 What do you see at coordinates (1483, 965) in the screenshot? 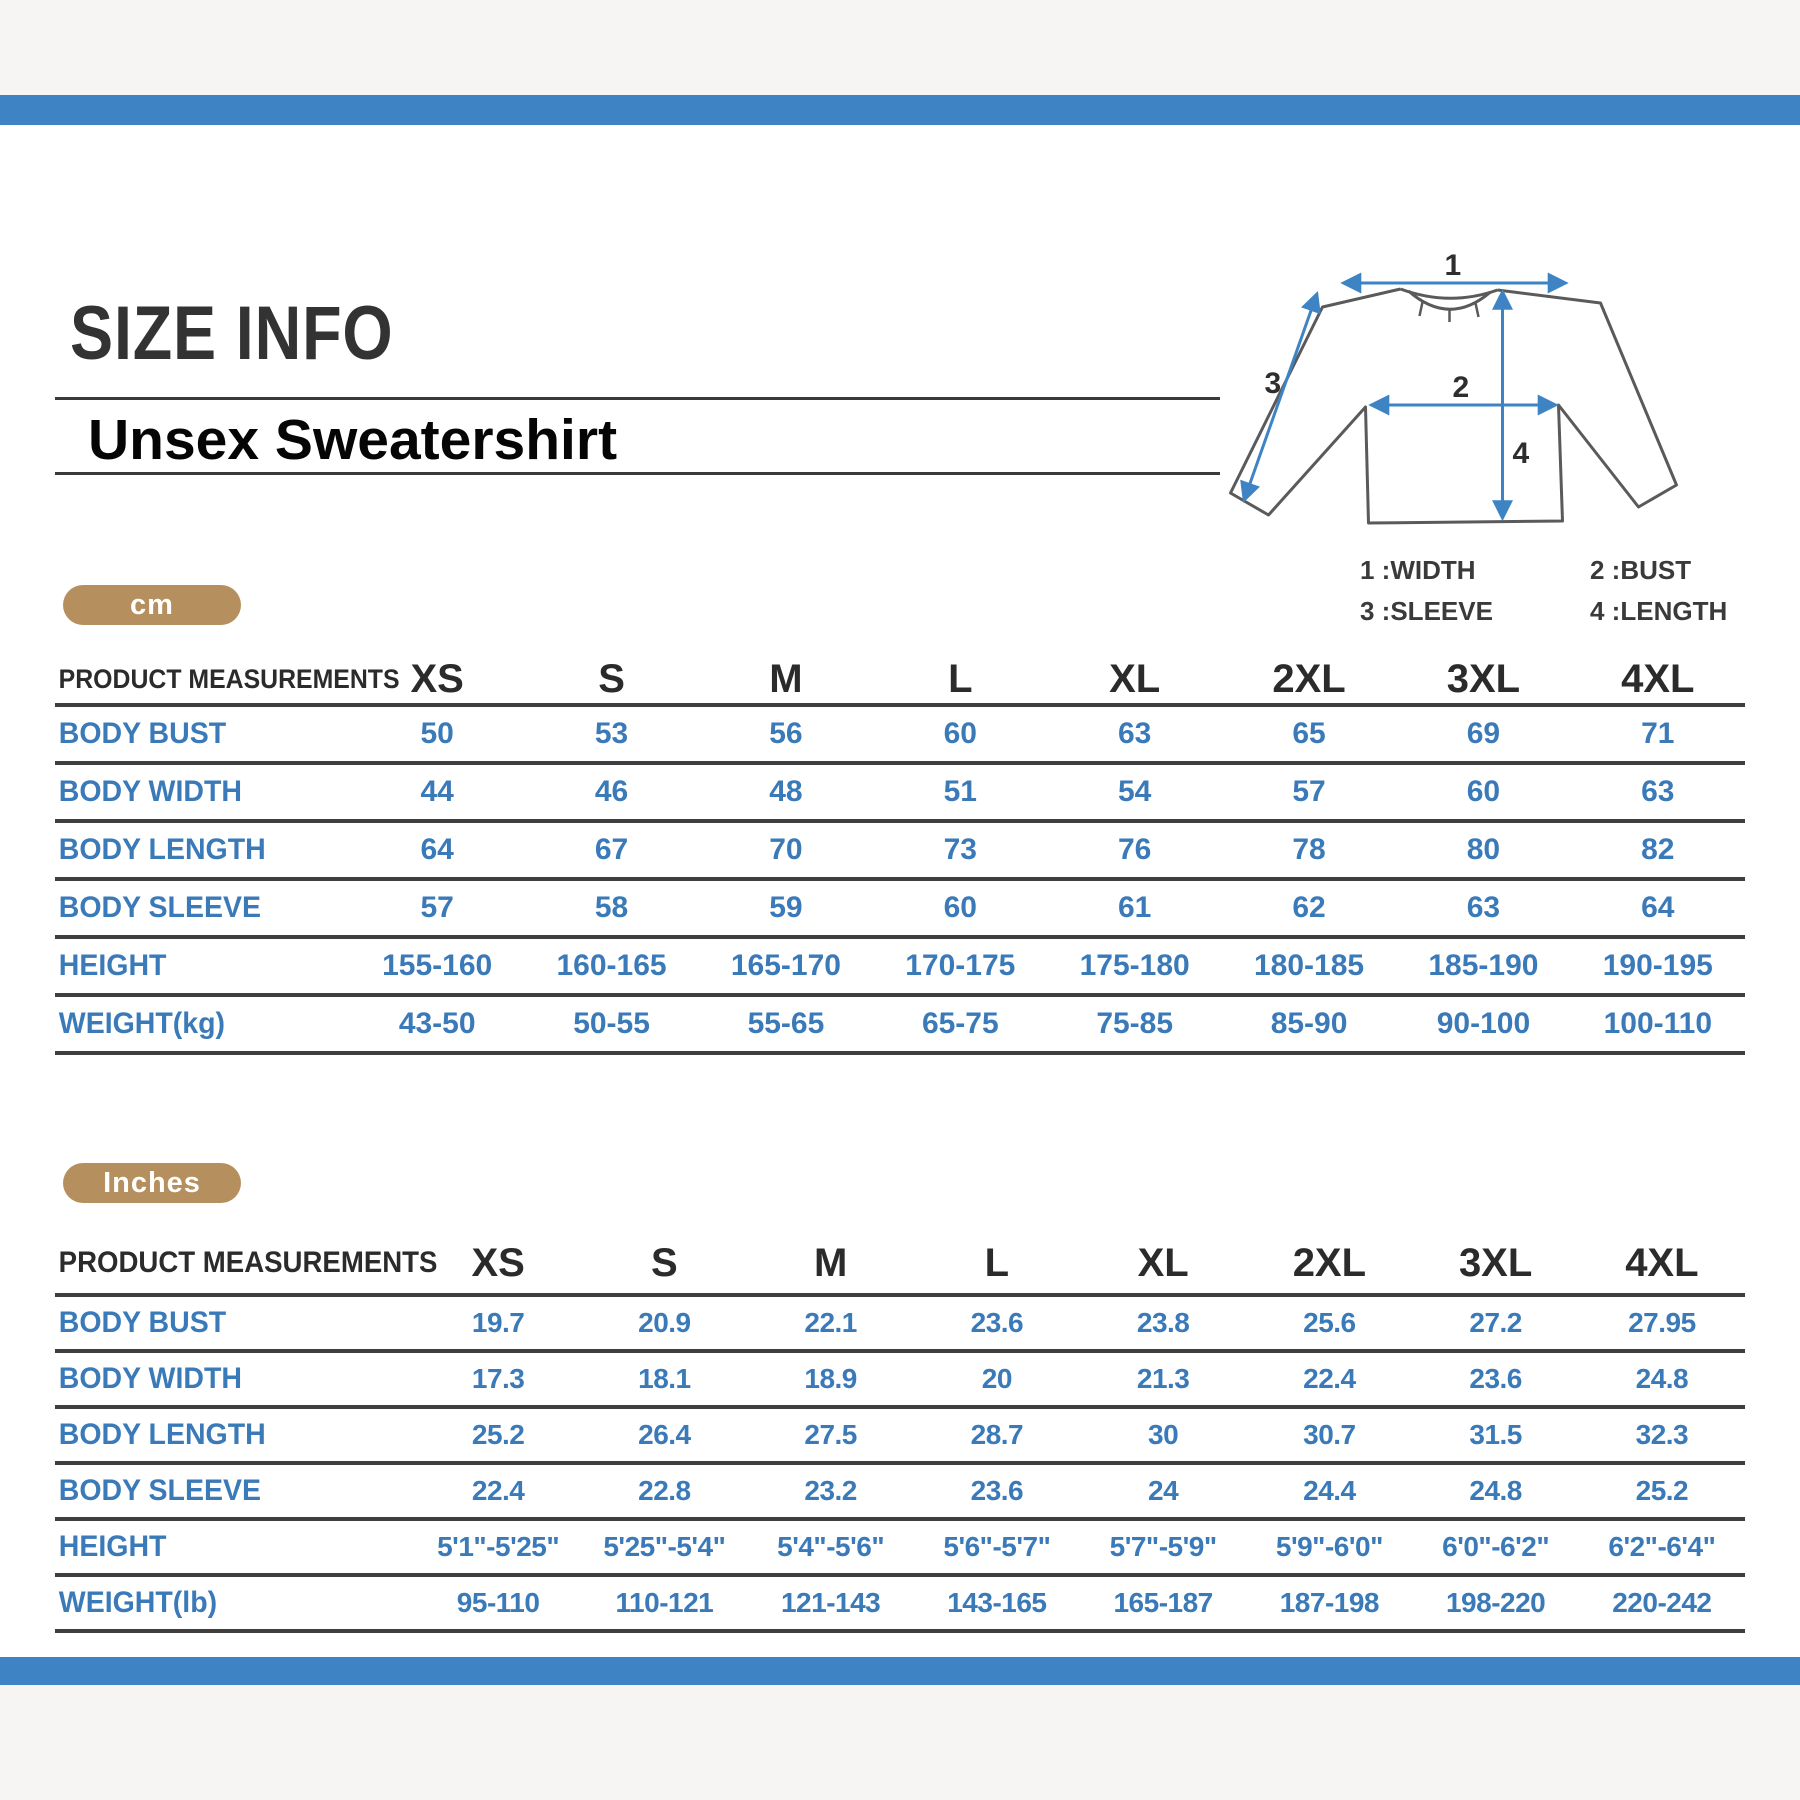
I see `value-cell: 185-190` at bounding box center [1483, 965].